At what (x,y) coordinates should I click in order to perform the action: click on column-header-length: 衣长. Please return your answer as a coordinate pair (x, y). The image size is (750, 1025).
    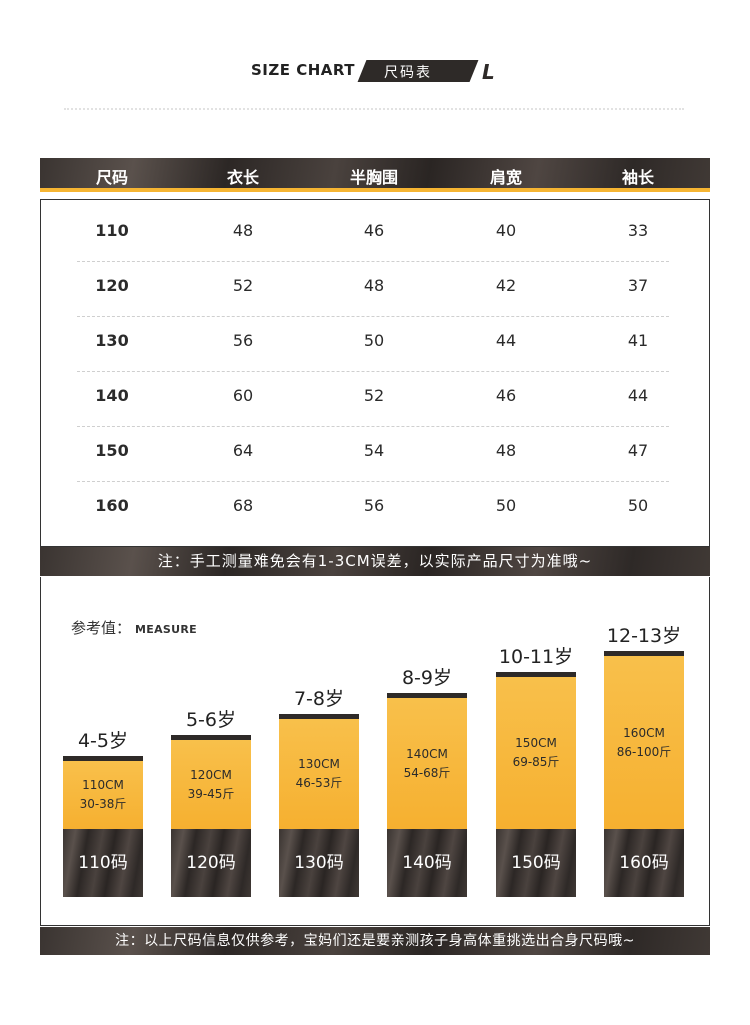
    Looking at the image, I should click on (242, 177).